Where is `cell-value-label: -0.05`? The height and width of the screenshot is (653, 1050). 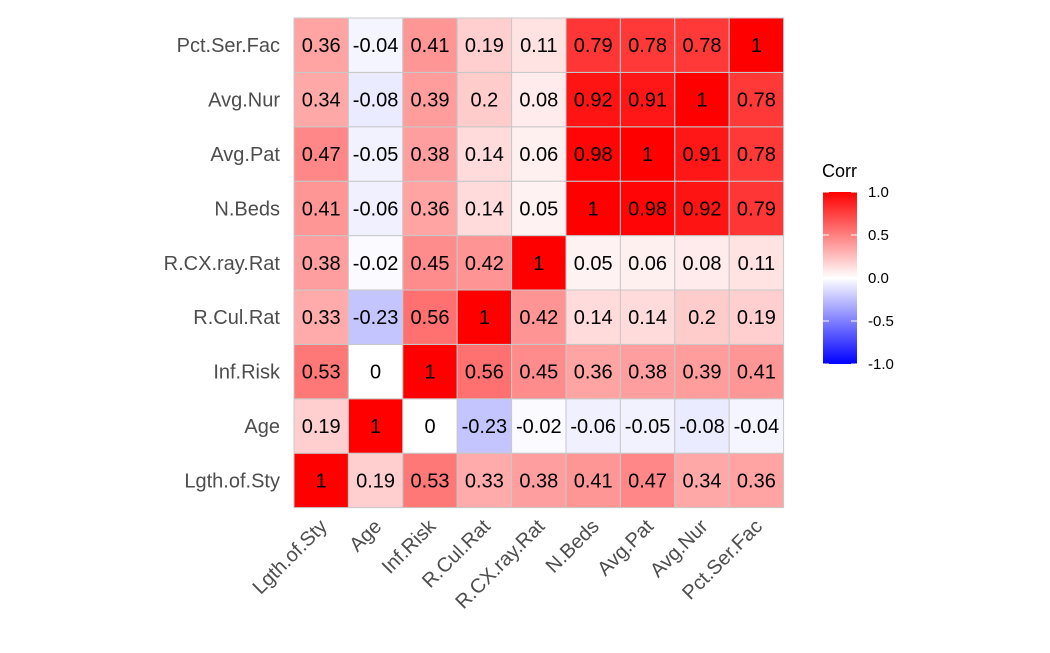 cell-value-label: -0.05 is located at coordinates (648, 427).